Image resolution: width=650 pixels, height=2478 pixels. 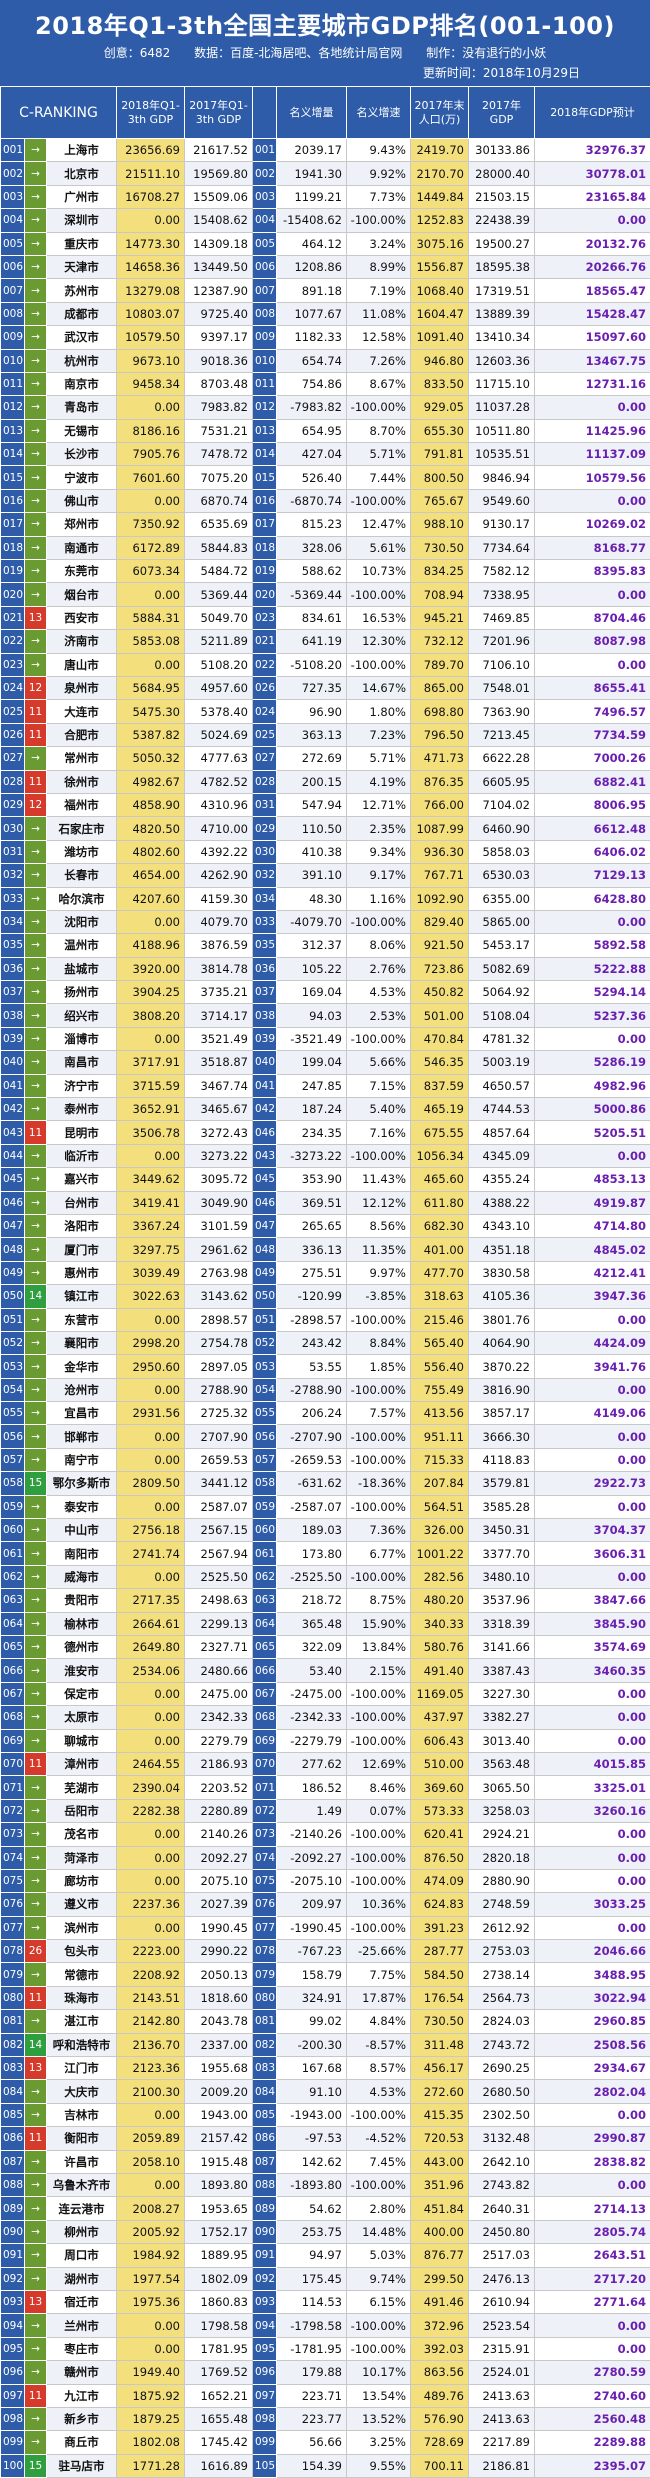 What do you see at coordinates (151, 945) in the screenshot?
I see `gdp-2018-q3: 4188.96` at bounding box center [151, 945].